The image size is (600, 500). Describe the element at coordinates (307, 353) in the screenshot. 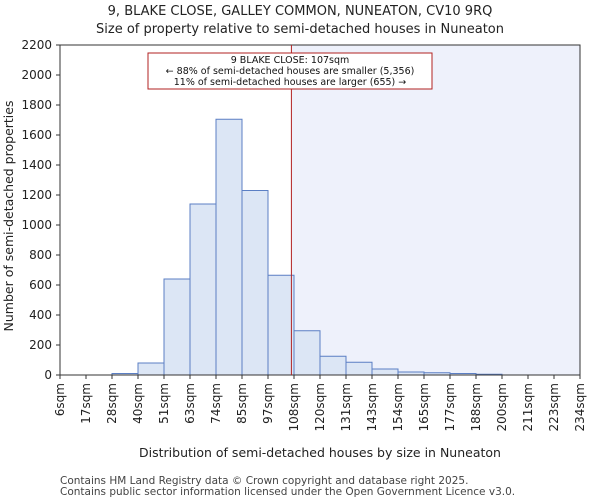

I see `bar-108sqm` at that location.